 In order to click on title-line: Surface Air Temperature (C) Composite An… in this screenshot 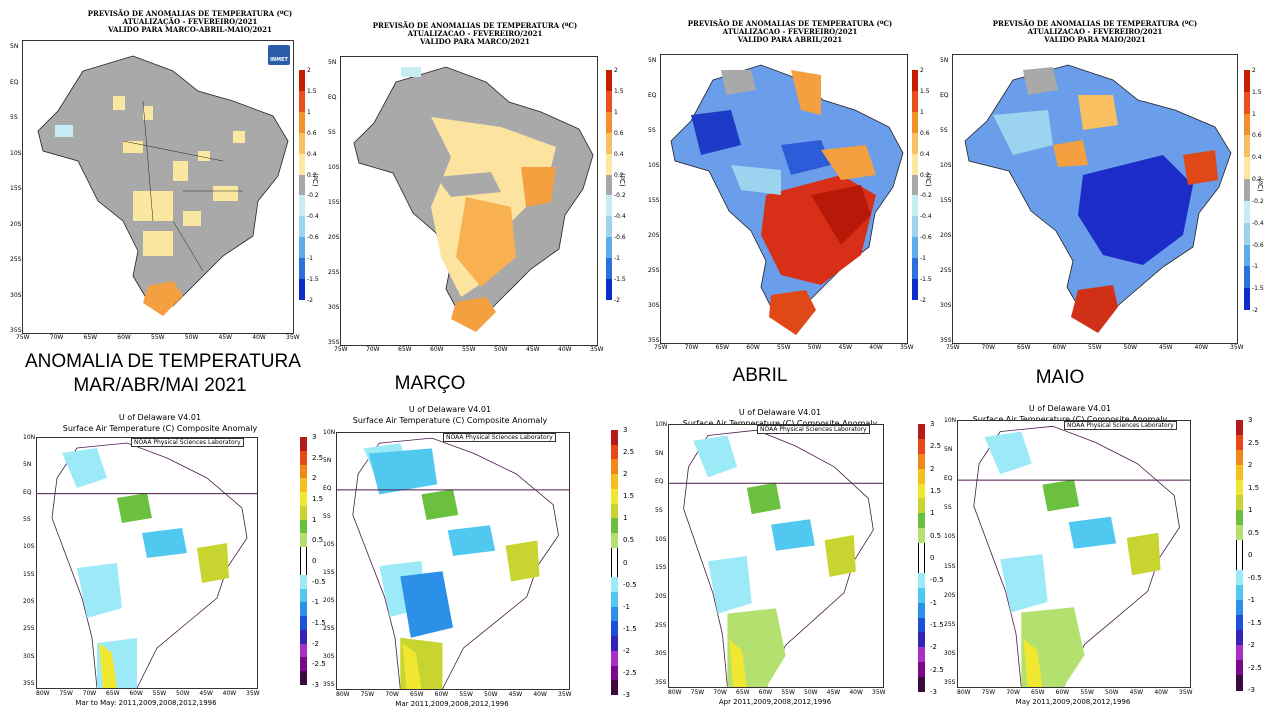, I will do `click(780, 423)`.